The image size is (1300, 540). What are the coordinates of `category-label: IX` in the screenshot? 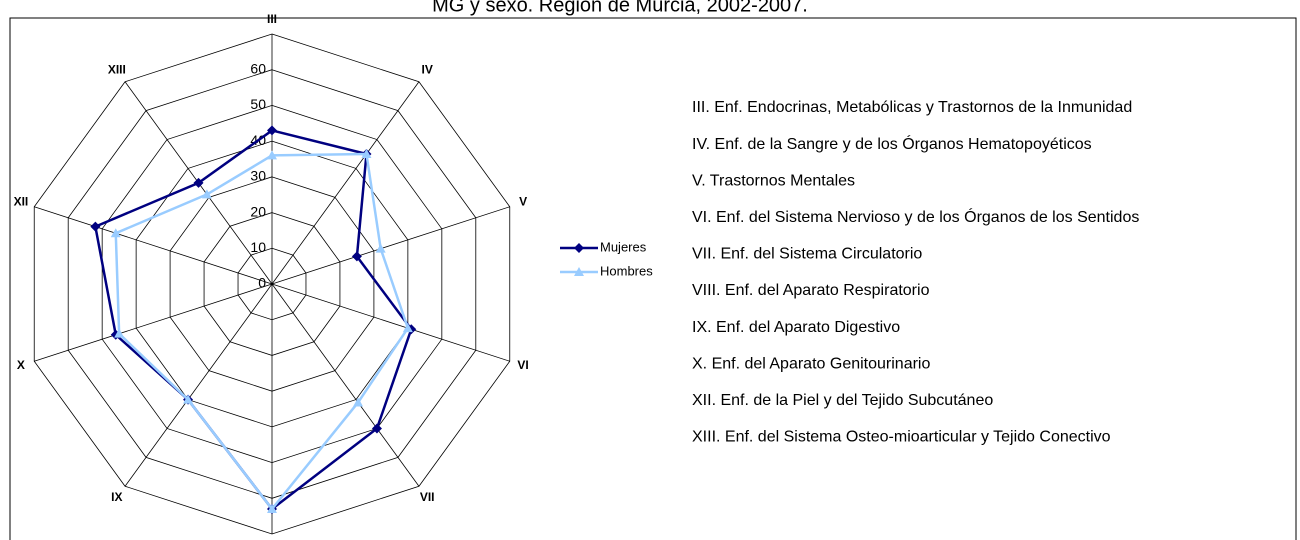 It's located at (116, 497).